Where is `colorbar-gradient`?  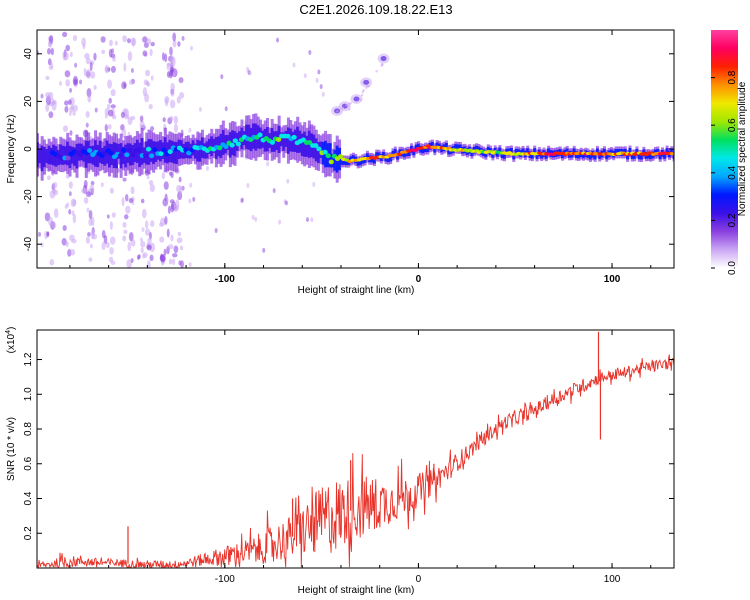 colorbar-gradient is located at coordinates (724, 149).